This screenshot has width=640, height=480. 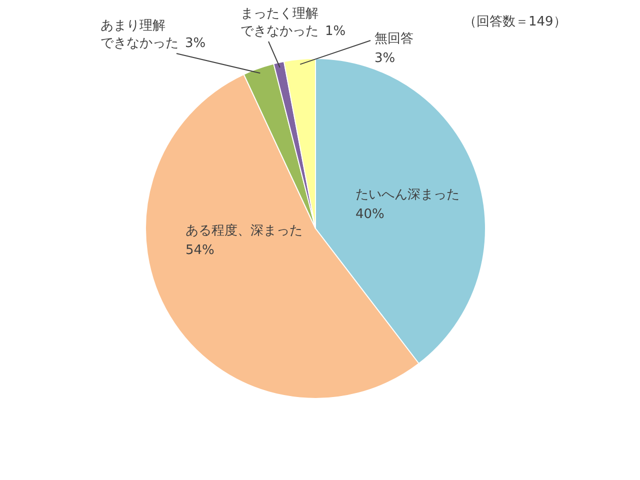 What do you see at coordinates (244, 230) in the screenshot?
I see `slice-label: ある程度、深まった` at bounding box center [244, 230].